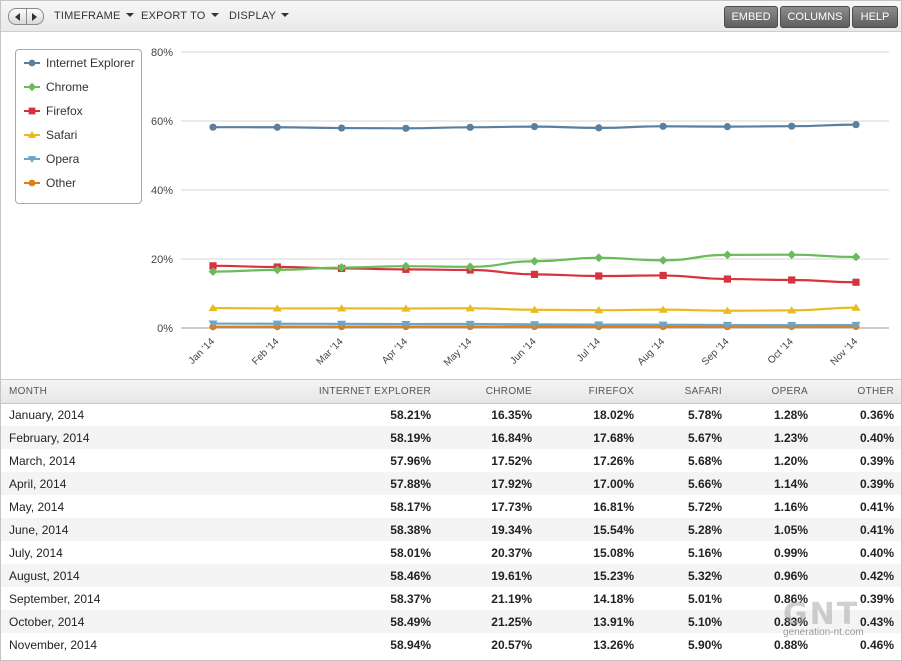 Image resolution: width=902 pixels, height=661 pixels. Describe the element at coordinates (56, 87) in the screenshot. I see `legend-item: Chrome` at that location.